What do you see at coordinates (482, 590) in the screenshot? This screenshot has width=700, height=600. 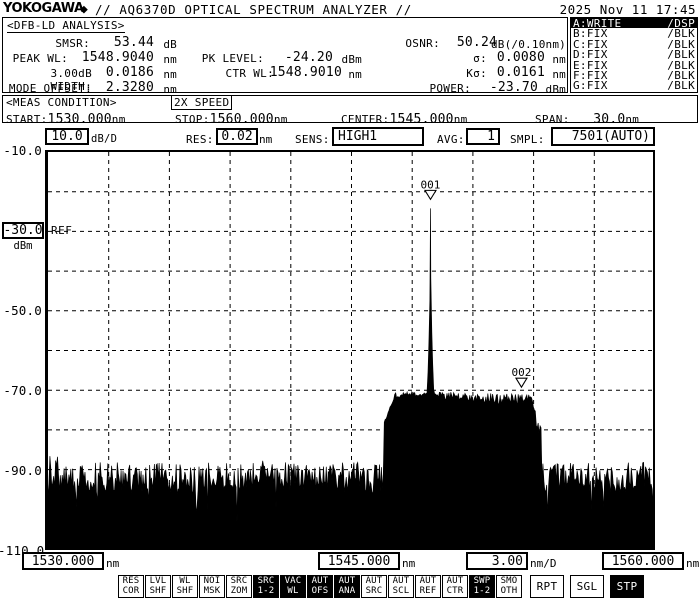 I see `softkey-line2: 1-2` at bounding box center [482, 590].